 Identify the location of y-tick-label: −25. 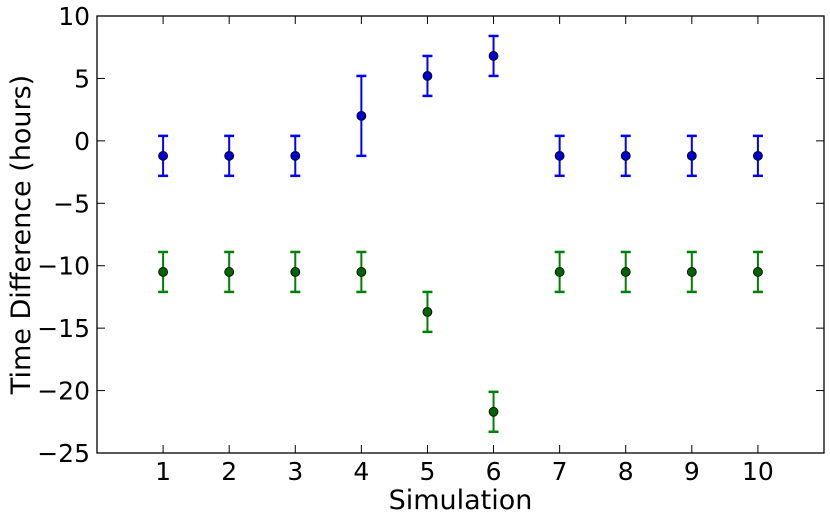
(63, 453).